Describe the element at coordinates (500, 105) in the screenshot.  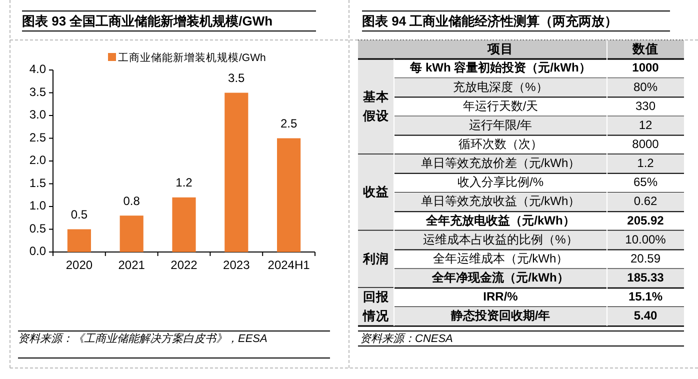
I see `category-label: 年运行天数/天` at that location.